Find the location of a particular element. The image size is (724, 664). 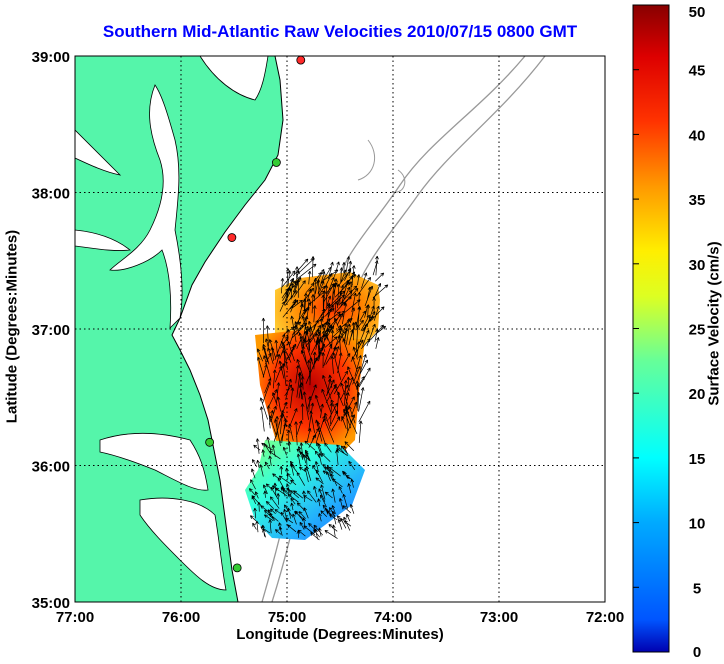

colorbar-tick-label: 45 is located at coordinates (697, 71).